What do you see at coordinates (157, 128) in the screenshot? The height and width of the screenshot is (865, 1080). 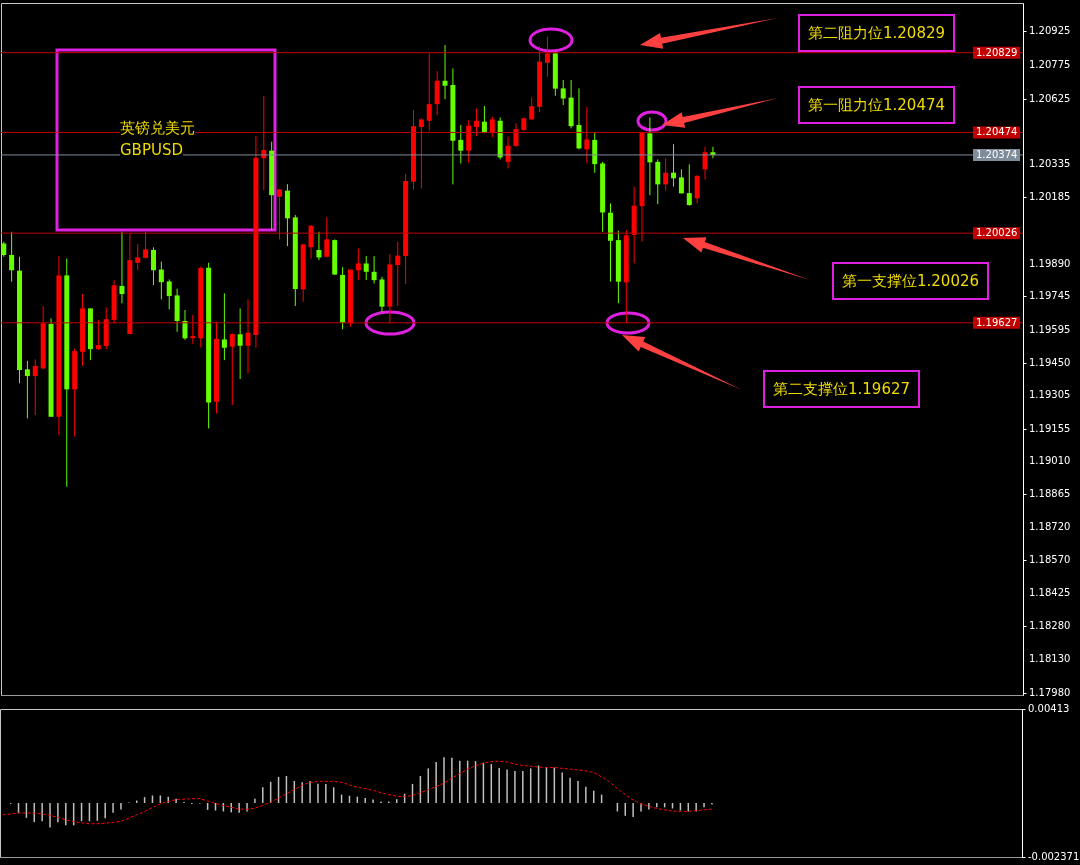 I see `annotation: 英镑兑美元` at bounding box center [157, 128].